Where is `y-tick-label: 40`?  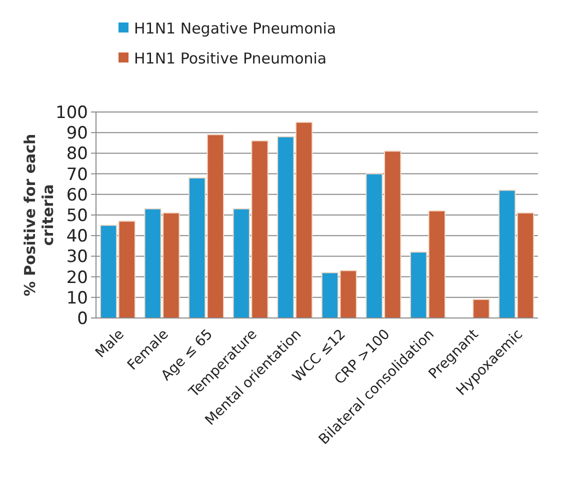
y-tick-label: 40 is located at coordinates (77, 236).